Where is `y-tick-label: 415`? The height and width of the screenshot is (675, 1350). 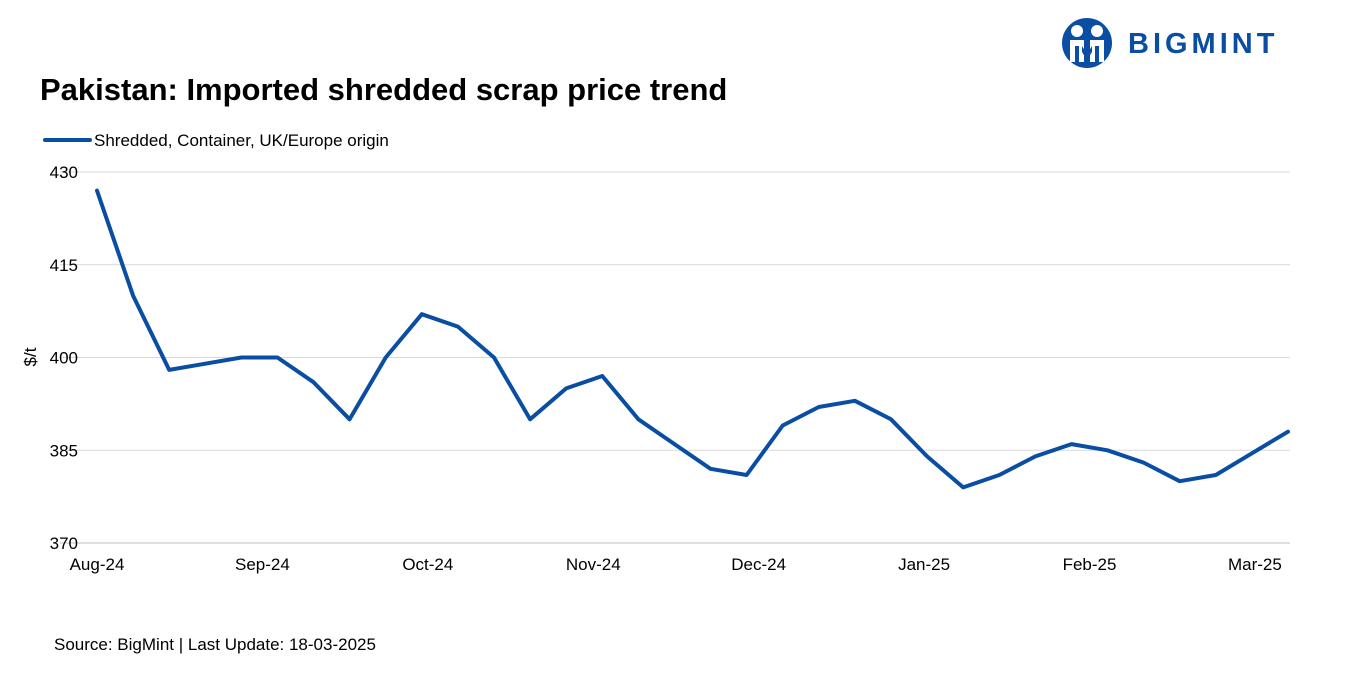
y-tick-label: 415 is located at coordinates (64, 265).